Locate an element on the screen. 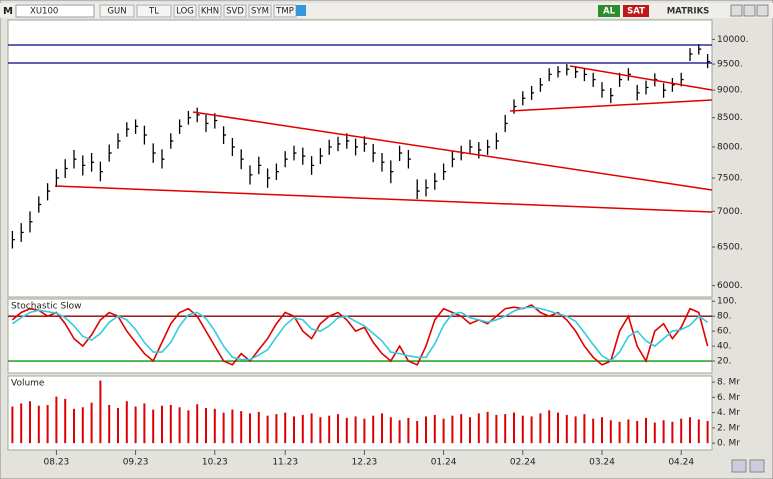 The image size is (773, 479). buy-button is located at coordinates (609, 11).